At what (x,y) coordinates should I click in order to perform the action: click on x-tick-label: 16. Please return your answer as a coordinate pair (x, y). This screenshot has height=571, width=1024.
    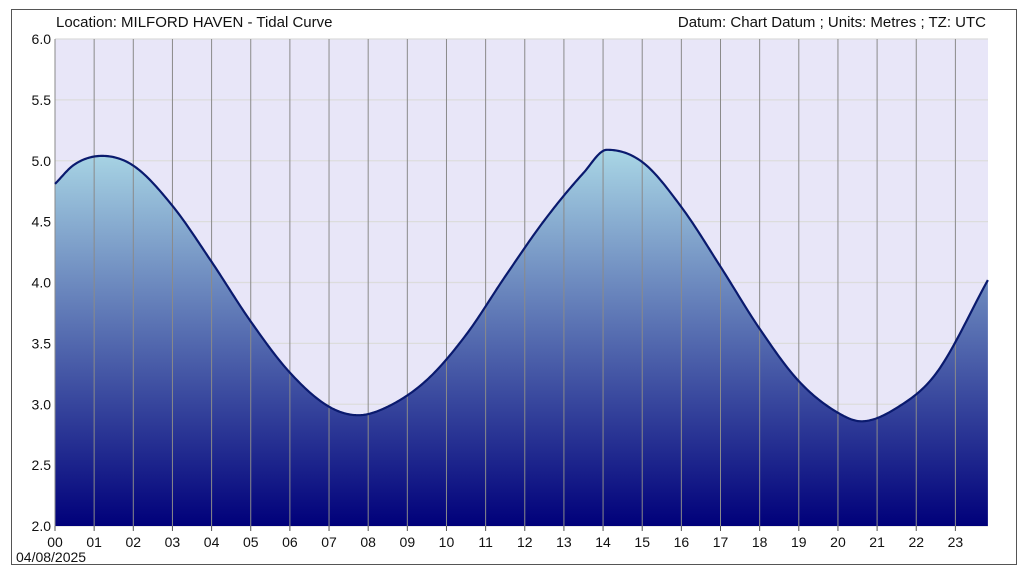
    Looking at the image, I should click on (682, 542).